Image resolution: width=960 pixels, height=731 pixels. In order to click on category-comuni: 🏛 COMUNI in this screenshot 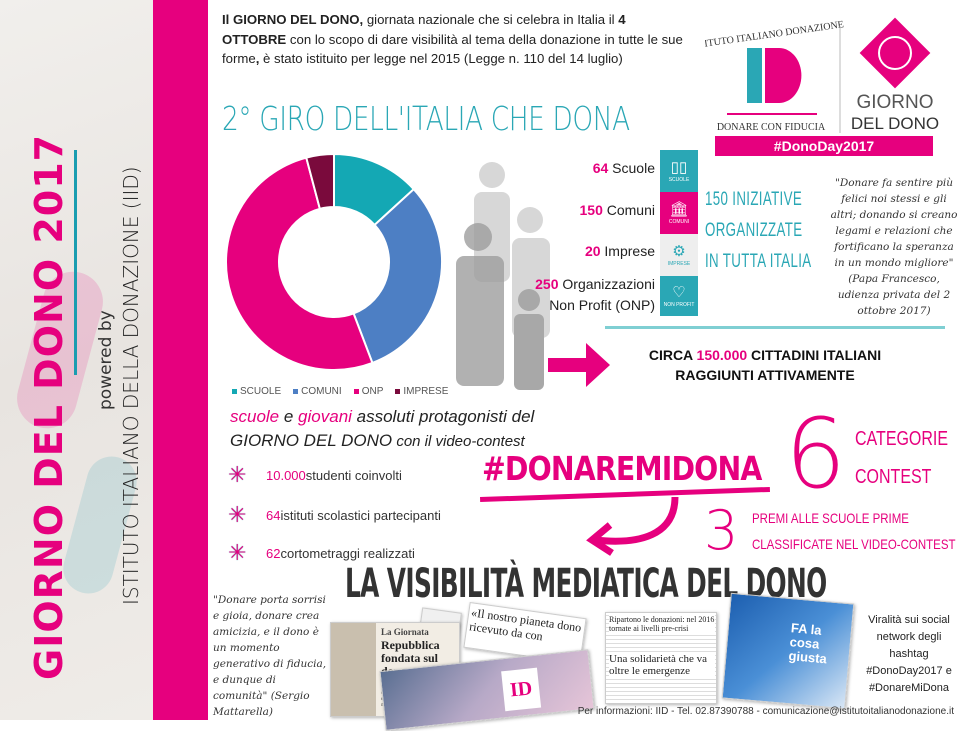, I will do `click(679, 213)`.